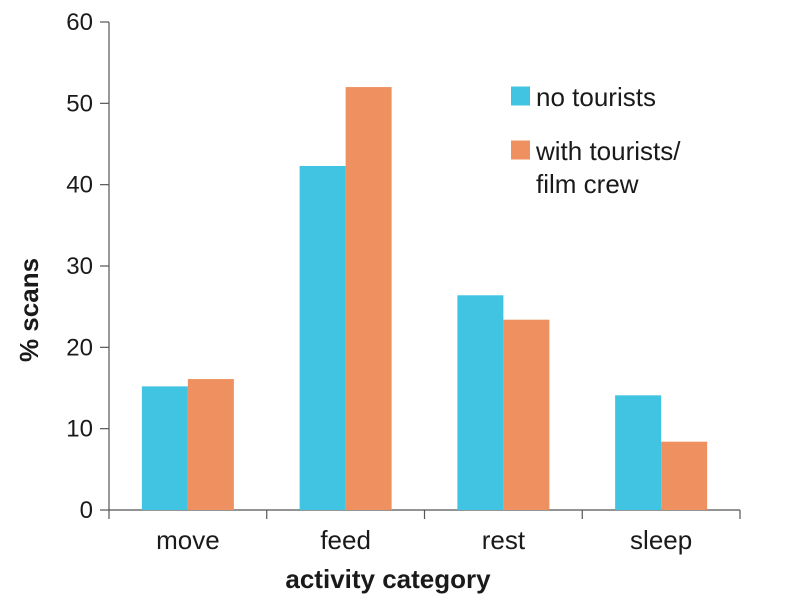 Image resolution: width=800 pixels, height=600 pixels. What do you see at coordinates (587, 184) in the screenshot?
I see `legend-label: film crew` at bounding box center [587, 184].